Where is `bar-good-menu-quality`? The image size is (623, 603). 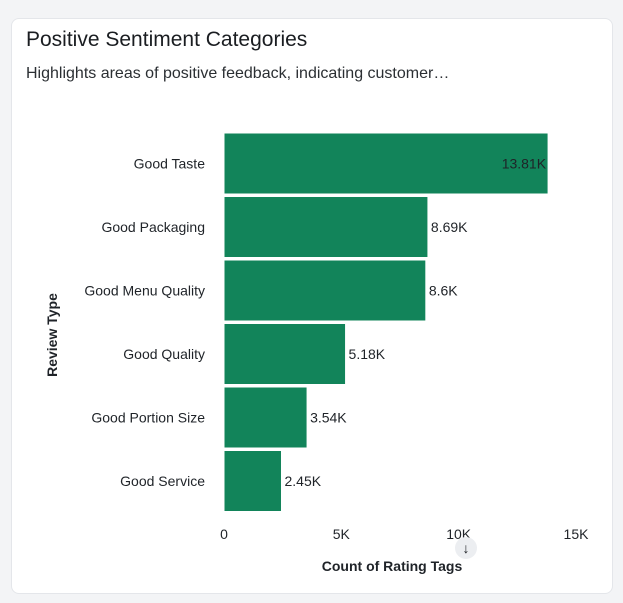 bar-good-menu-quality is located at coordinates (325, 290).